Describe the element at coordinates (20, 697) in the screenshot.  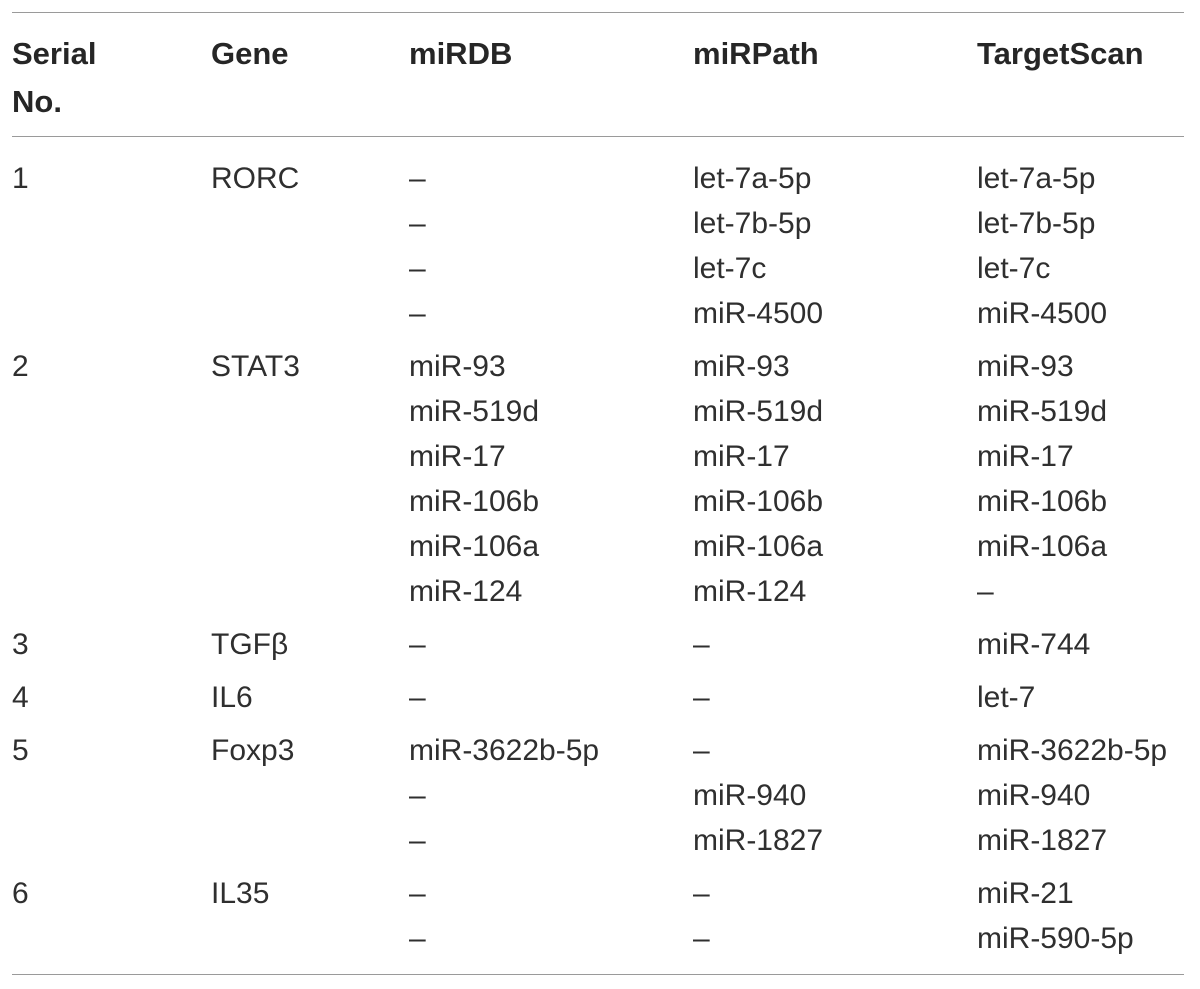
I see `serial-cell: 4` at that location.